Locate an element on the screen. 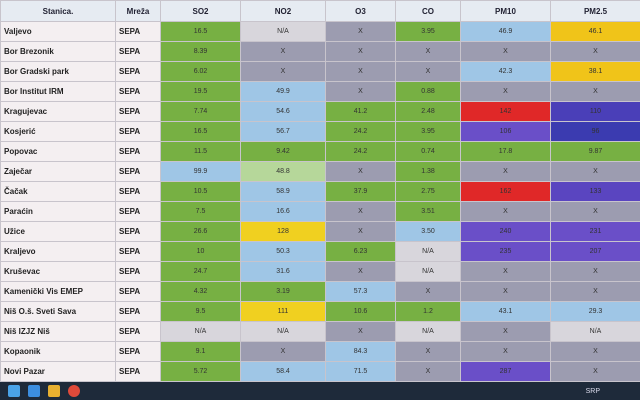 The image size is (640, 400). value-cell: 2.48 is located at coordinates (428, 111).